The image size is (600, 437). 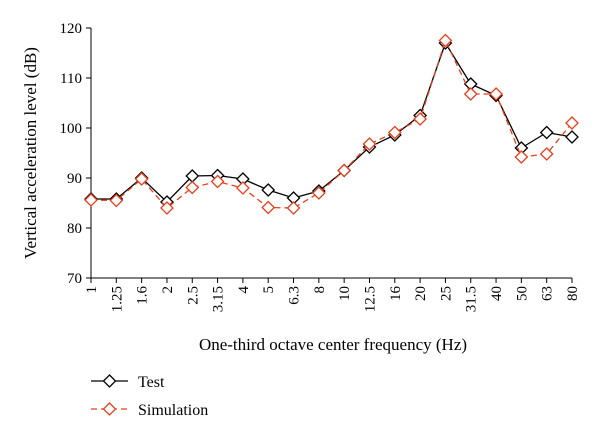 What do you see at coordinates (143, 295) in the screenshot?
I see `x-tick-label: 1.6` at bounding box center [143, 295].